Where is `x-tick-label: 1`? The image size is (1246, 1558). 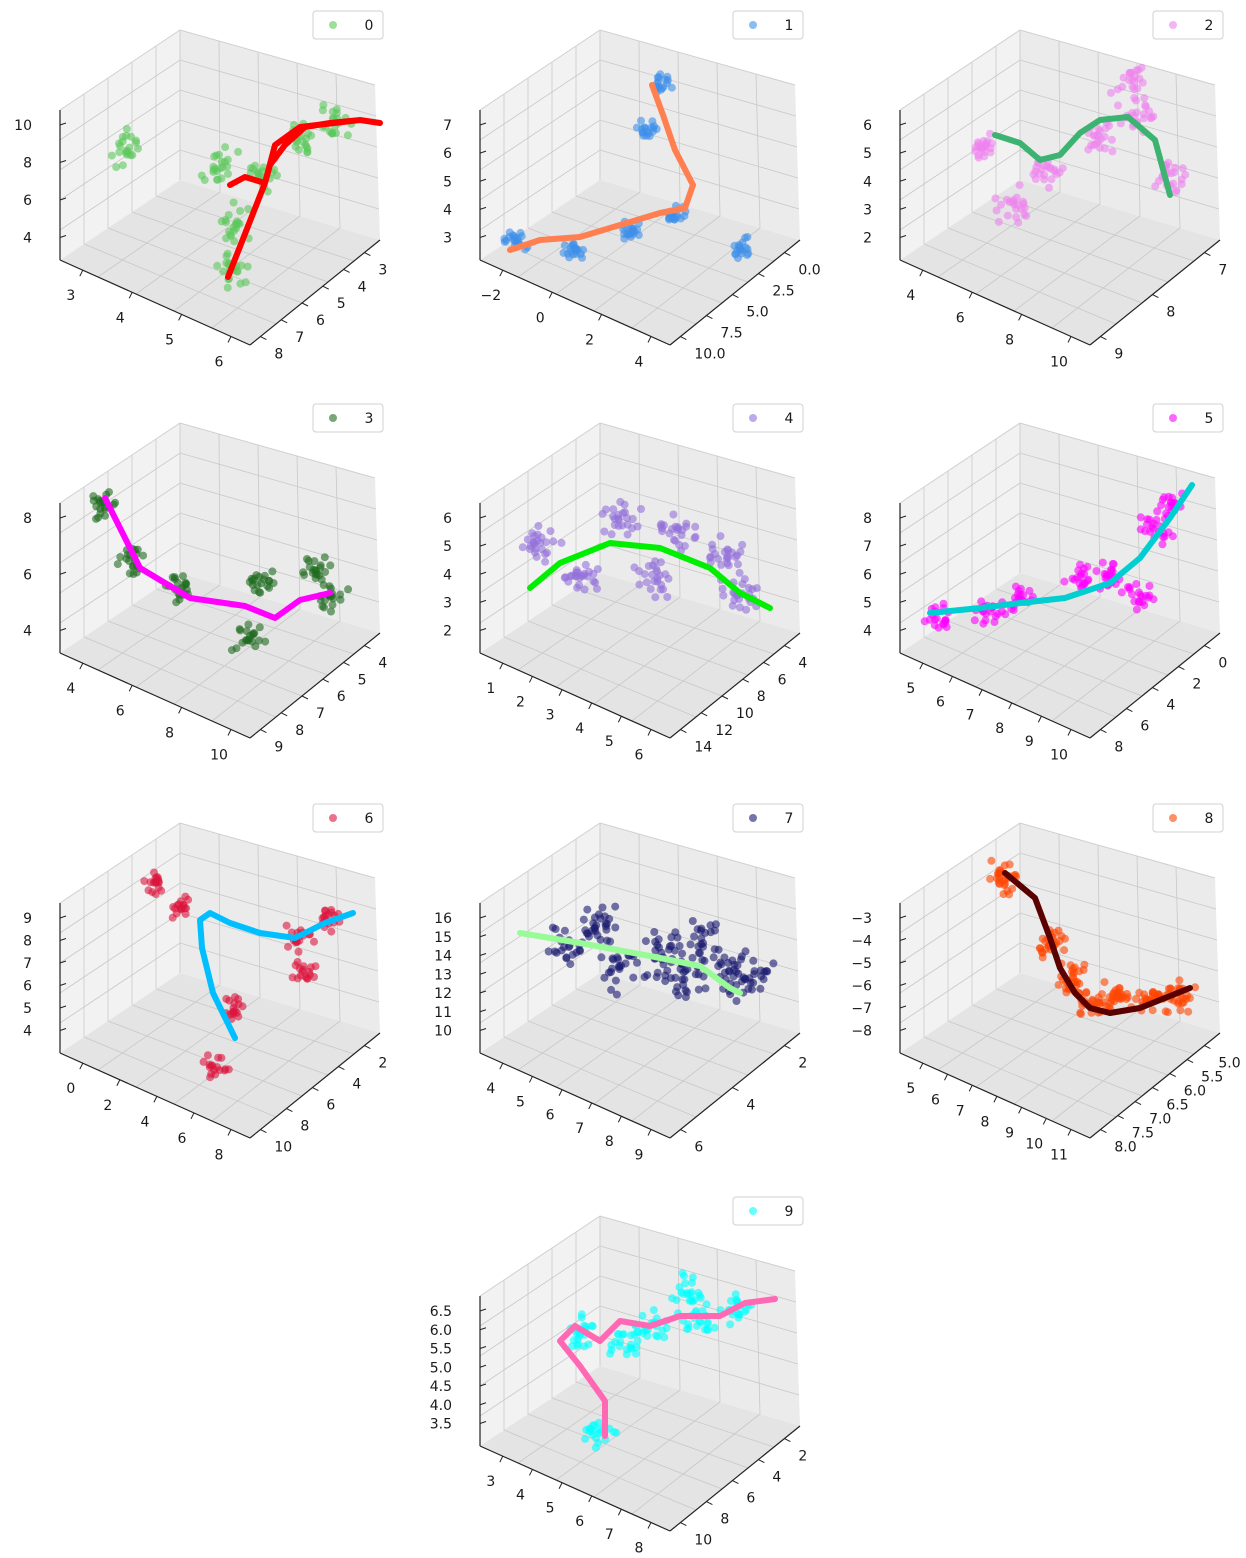 x-tick-label: 1 is located at coordinates (490, 689).